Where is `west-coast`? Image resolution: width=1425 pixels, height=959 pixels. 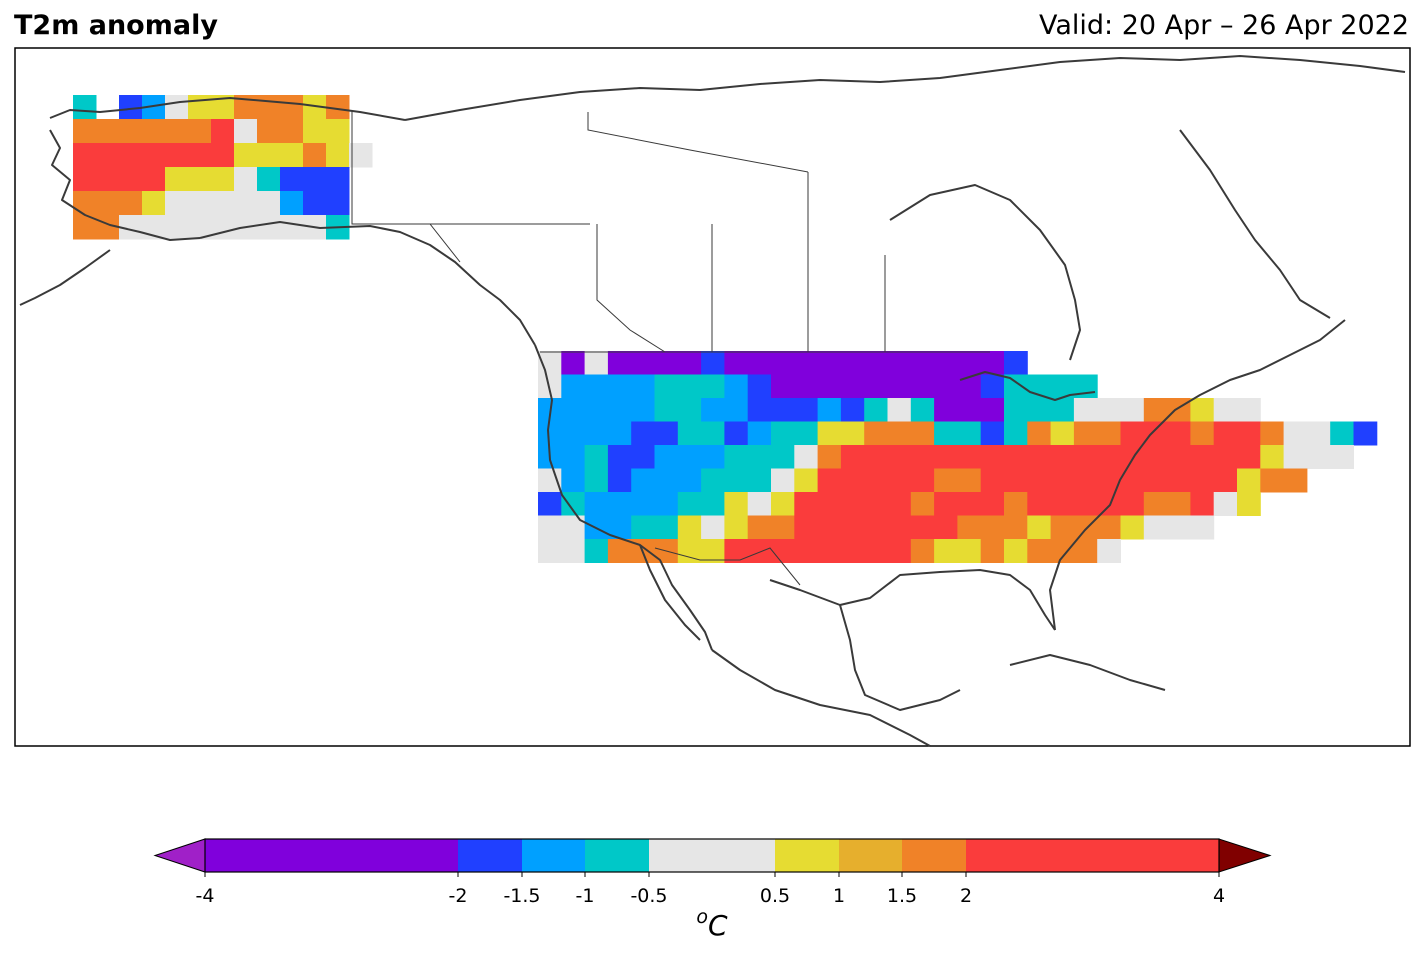 west-coast is located at coordinates (623, 497).